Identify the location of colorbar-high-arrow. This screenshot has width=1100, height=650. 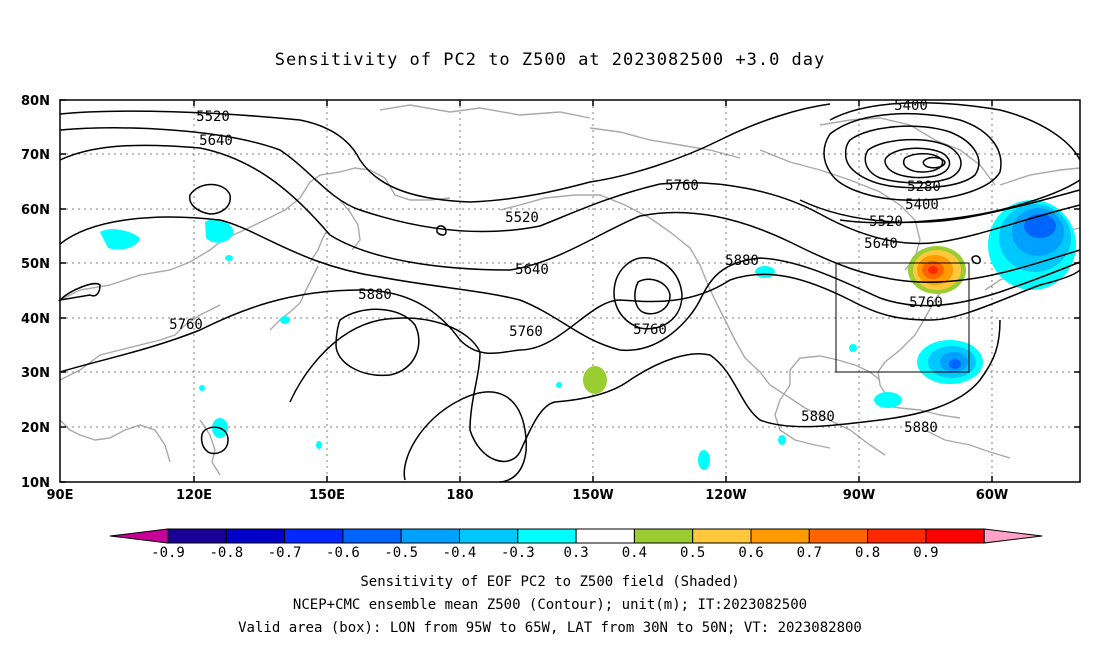
(1013, 536).